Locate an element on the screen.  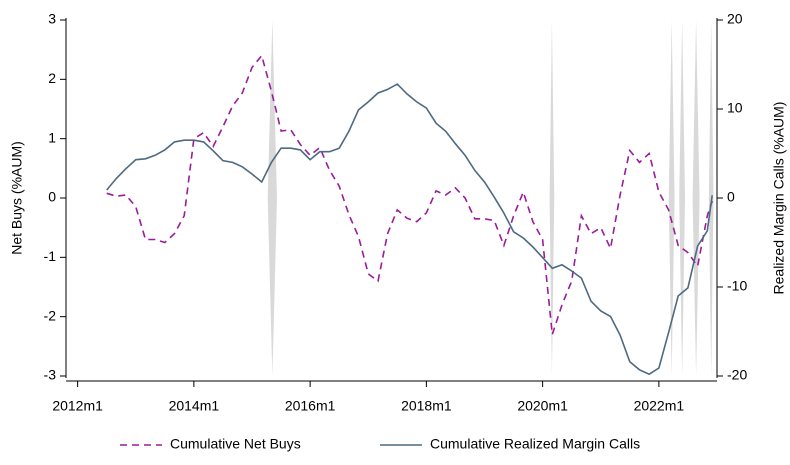
x-tick-label: 2014m1 is located at coordinates (194, 406).